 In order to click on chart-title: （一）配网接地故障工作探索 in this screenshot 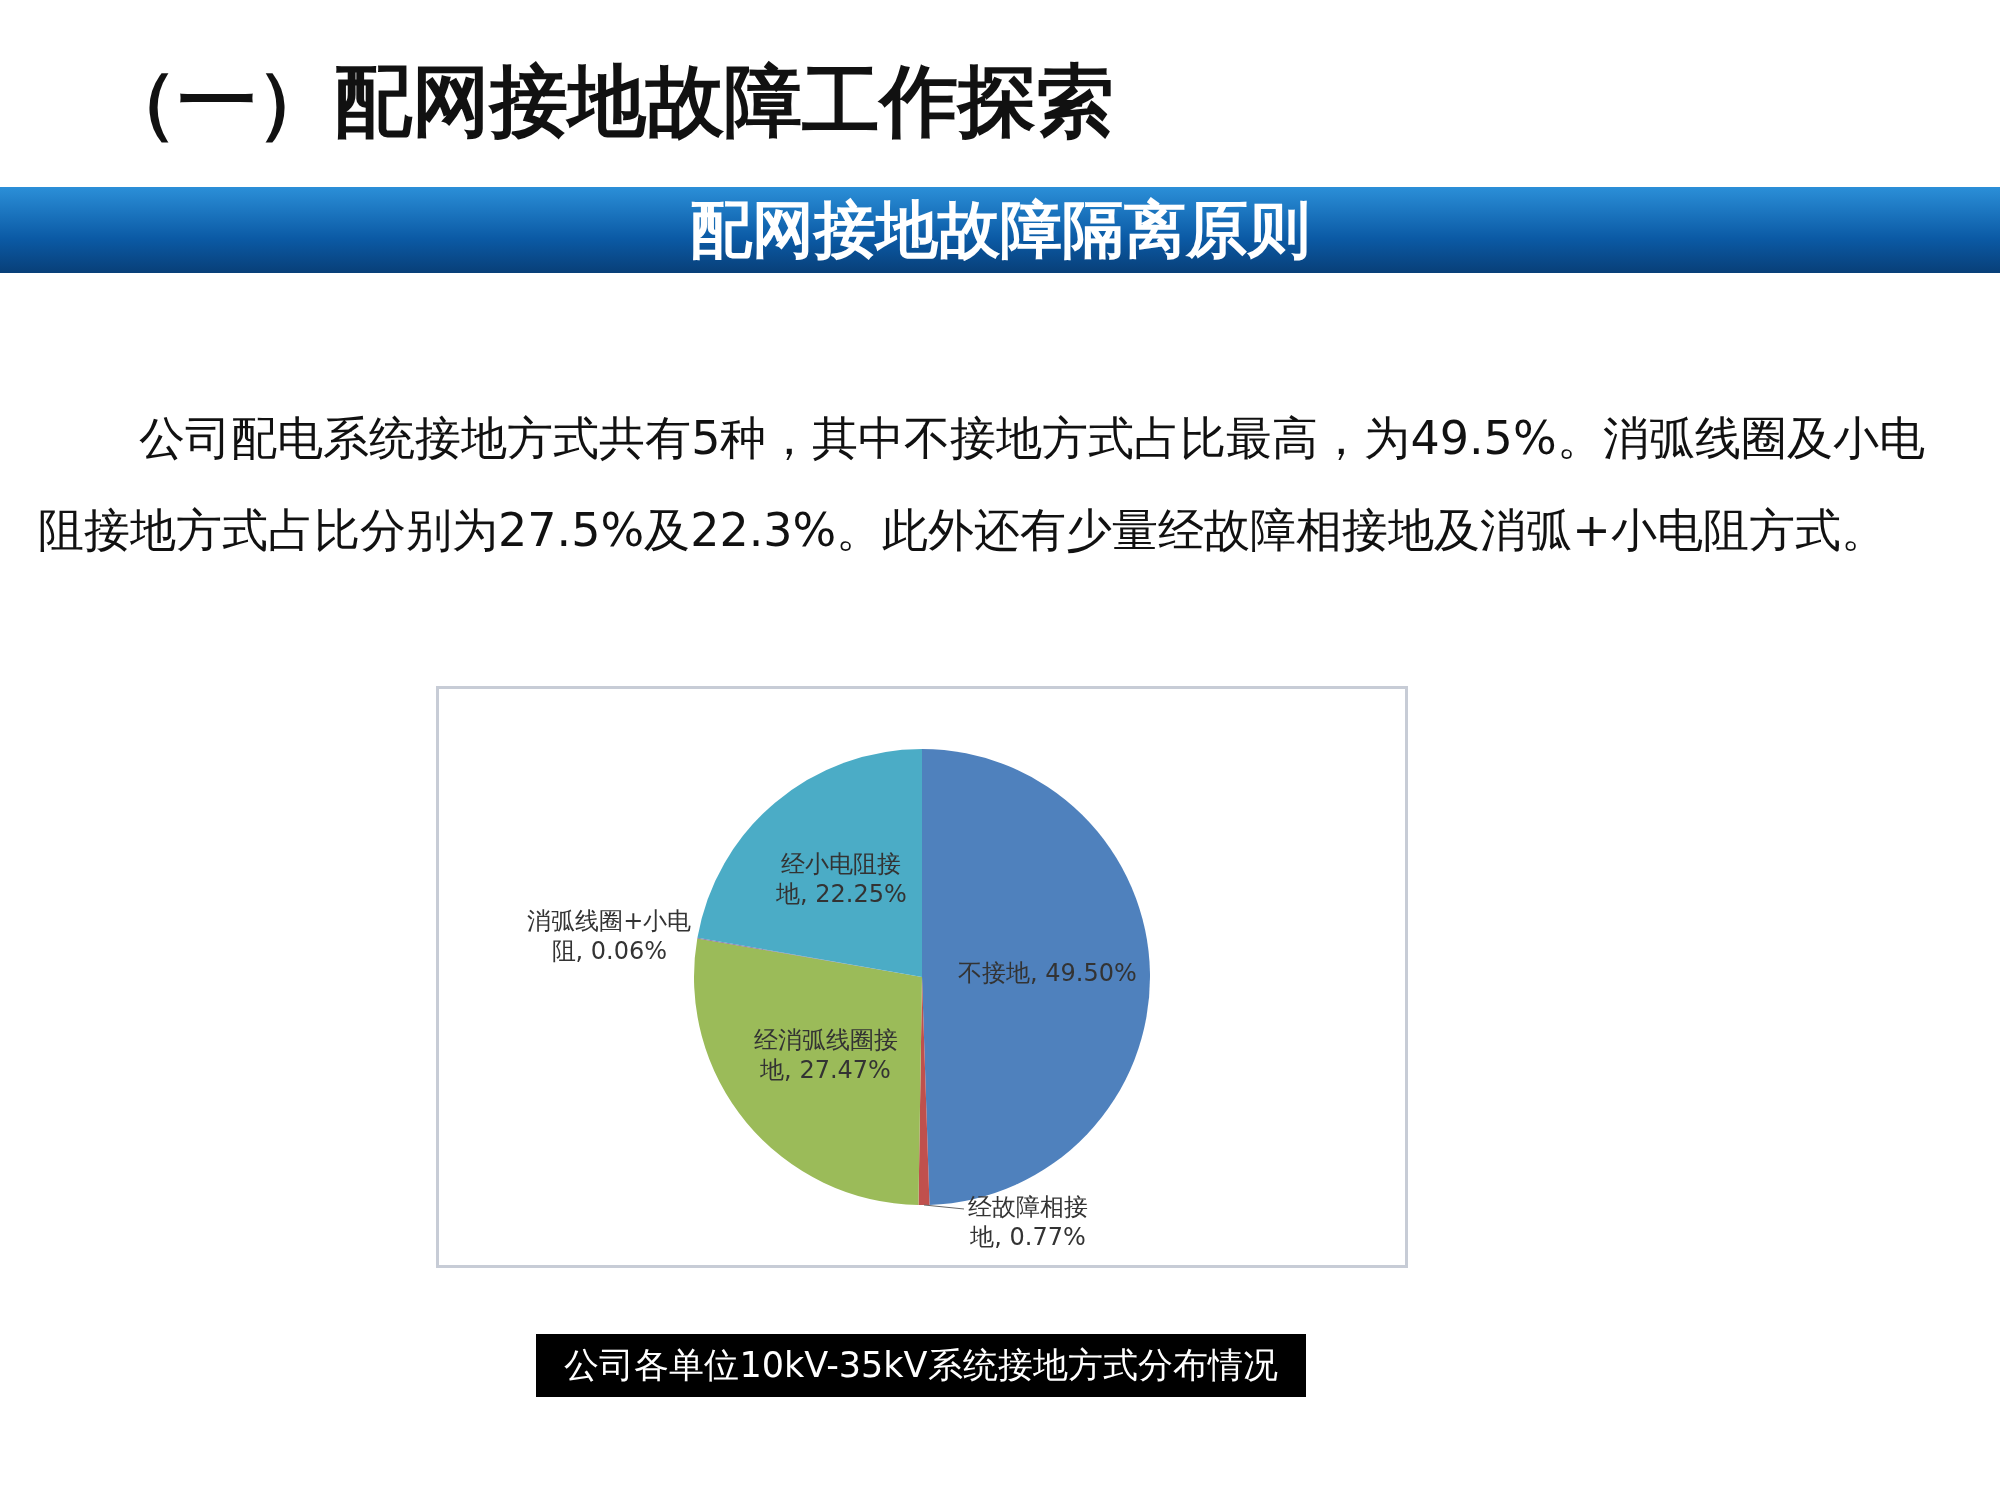, I will do `click(607, 101)`.